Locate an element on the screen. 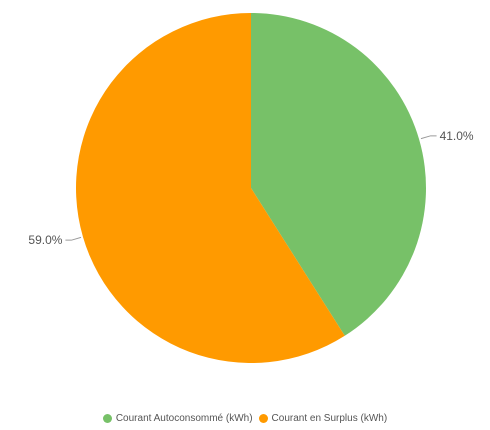 The height and width of the screenshot is (430, 490). legend-label-autoconsomme: Courant Autoconsommé (kWh) is located at coordinates (184, 418).